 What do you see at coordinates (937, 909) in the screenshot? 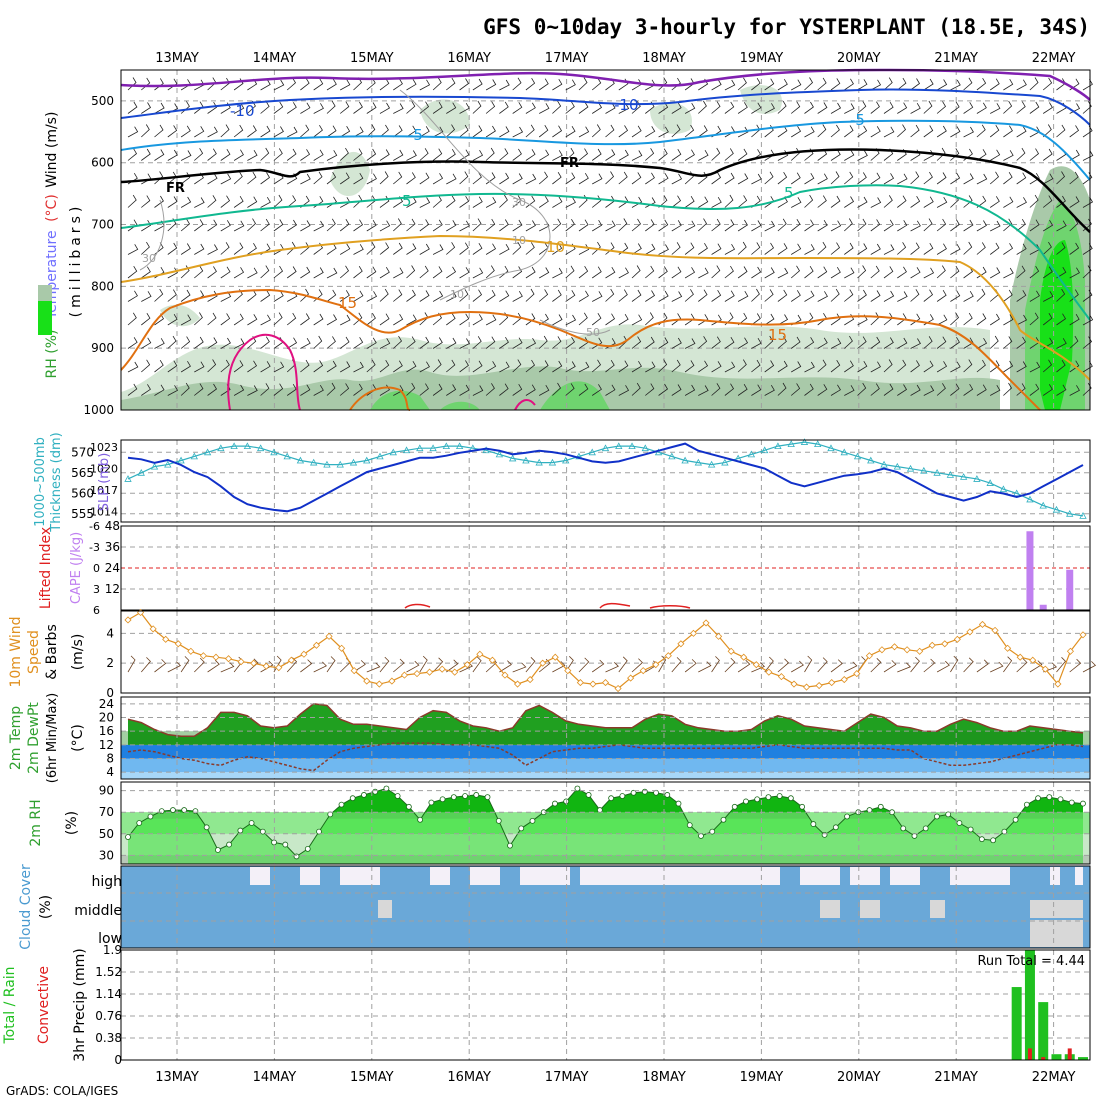
I see `cloud-mid-cell` at bounding box center [937, 909].